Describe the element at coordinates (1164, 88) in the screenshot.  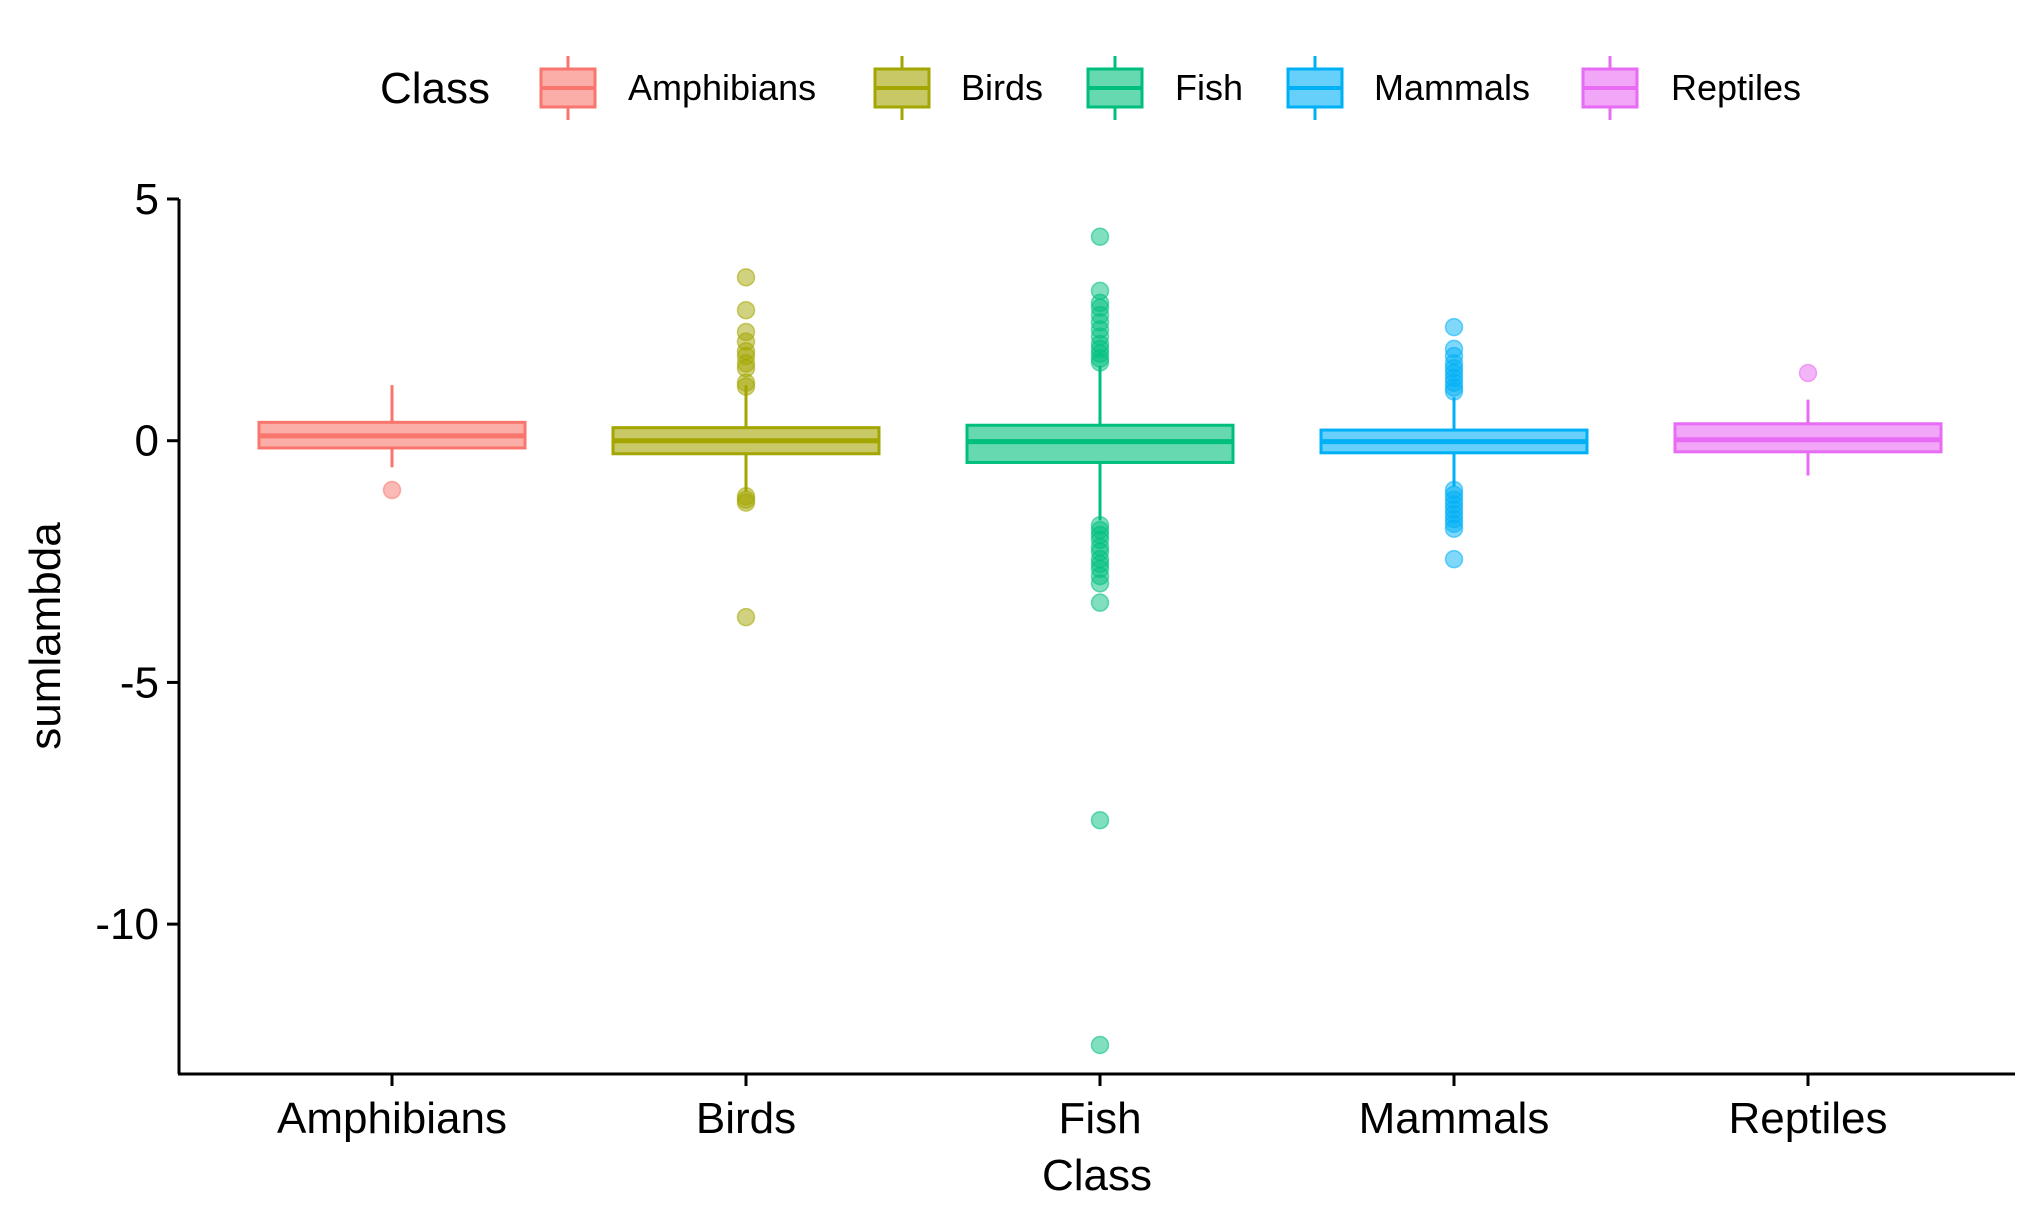
I see `legend-item-fish: Fish` at that location.